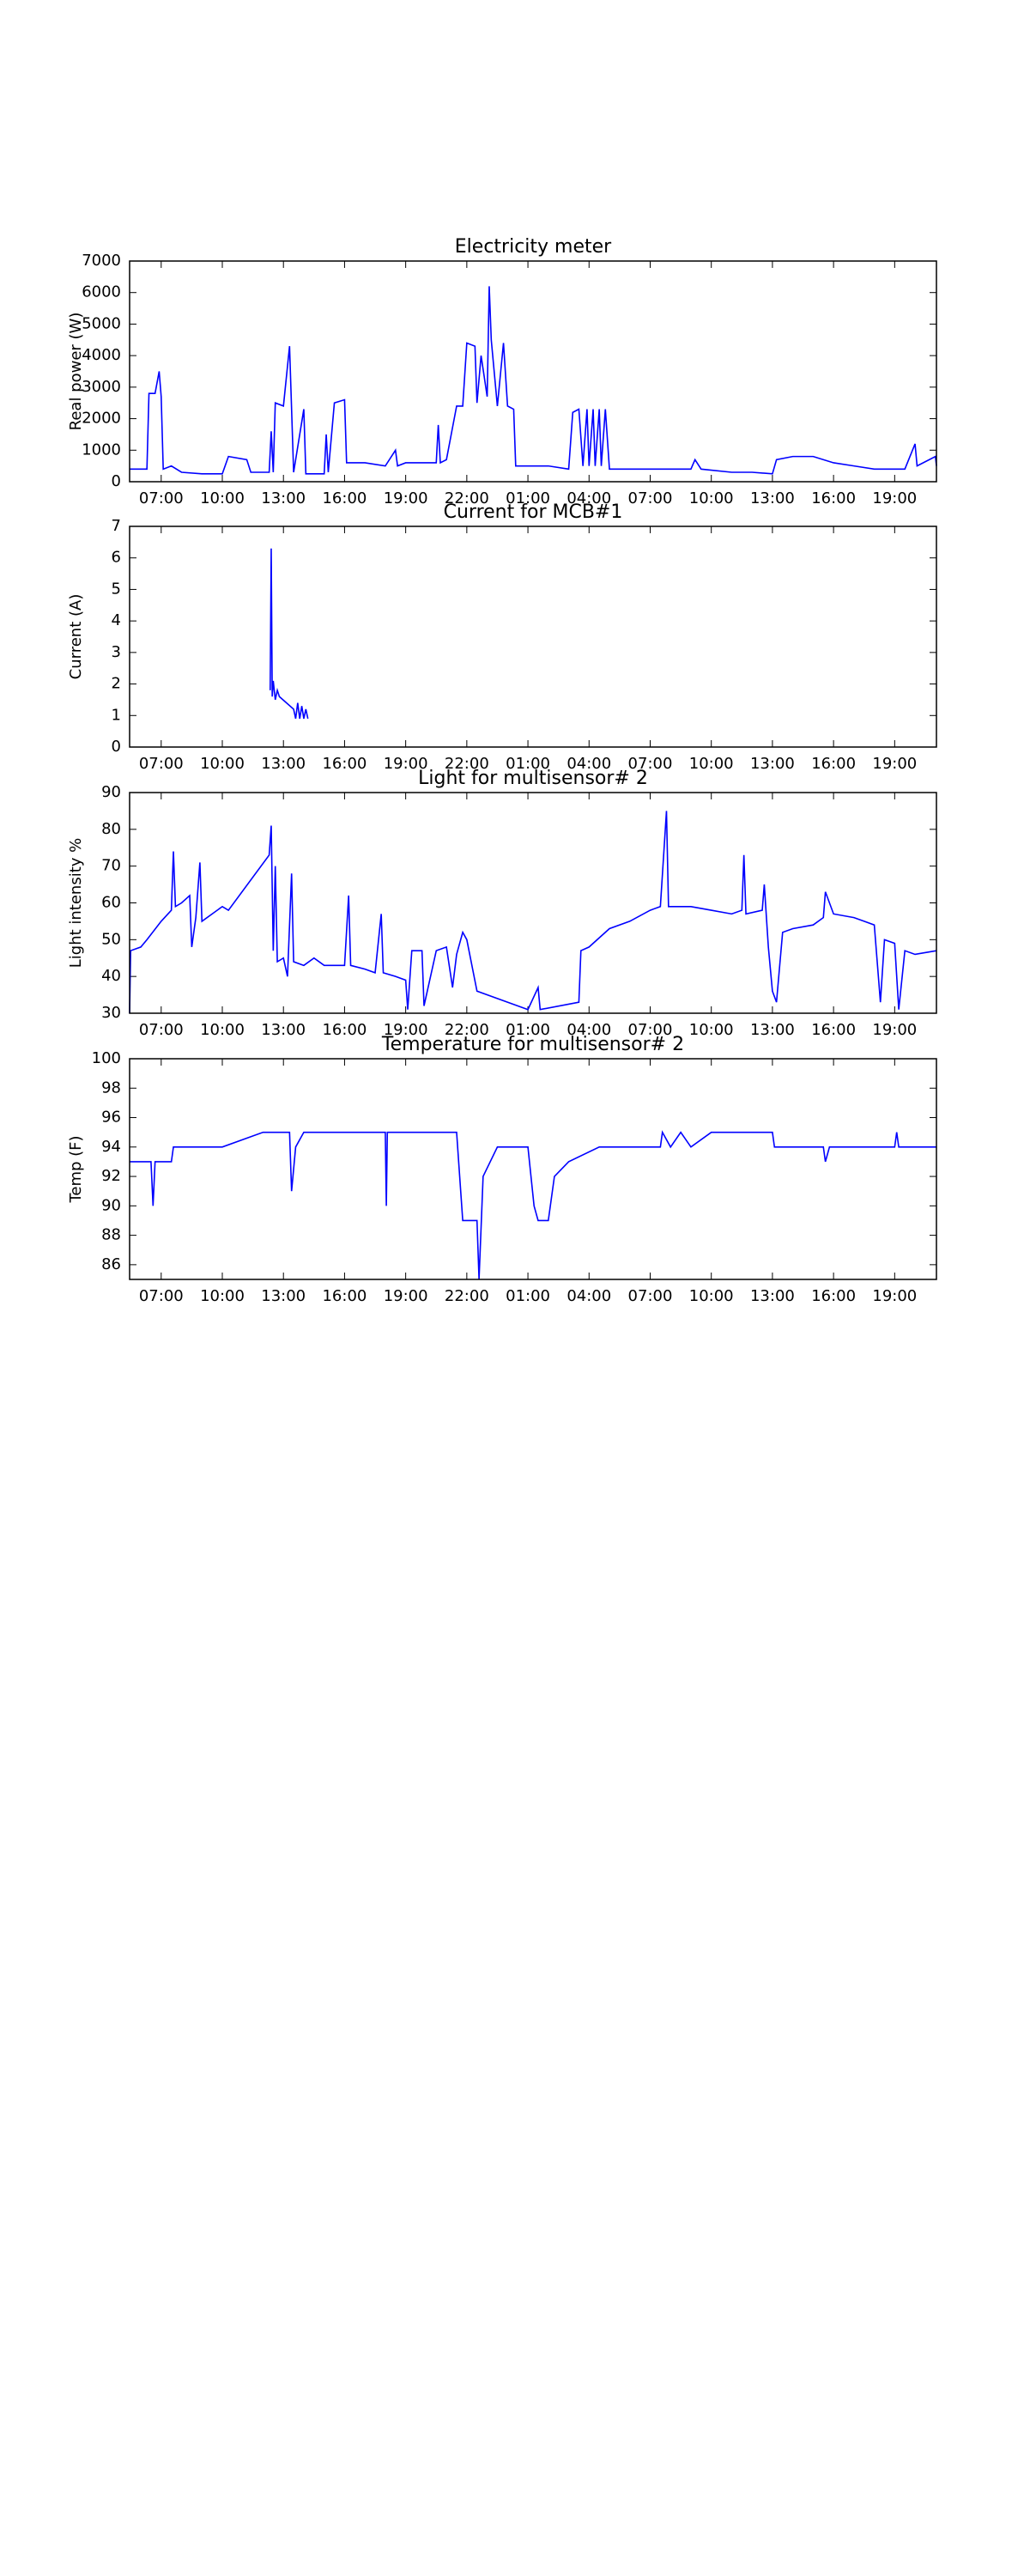 The image size is (1030, 2576). What do you see at coordinates (533, 512) in the screenshot?
I see `chart-title: Current for MCB#1` at bounding box center [533, 512].